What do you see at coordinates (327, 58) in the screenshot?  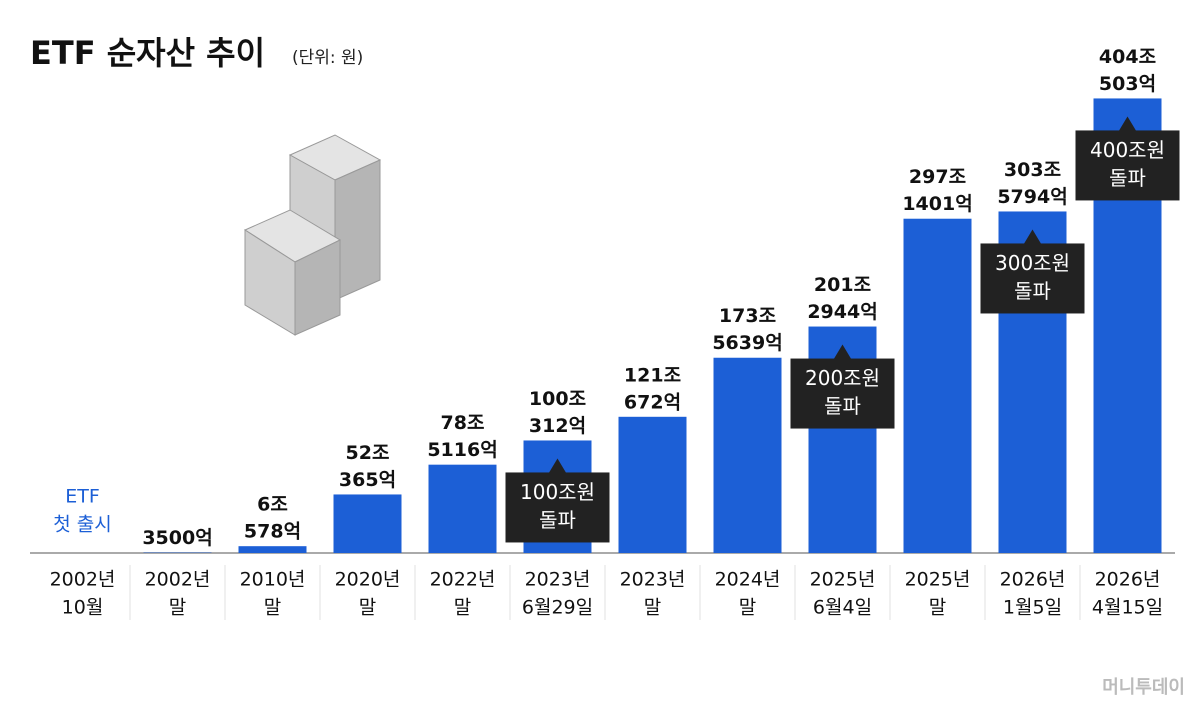 I see `chart-subtitle: (단위: 원)` at bounding box center [327, 58].